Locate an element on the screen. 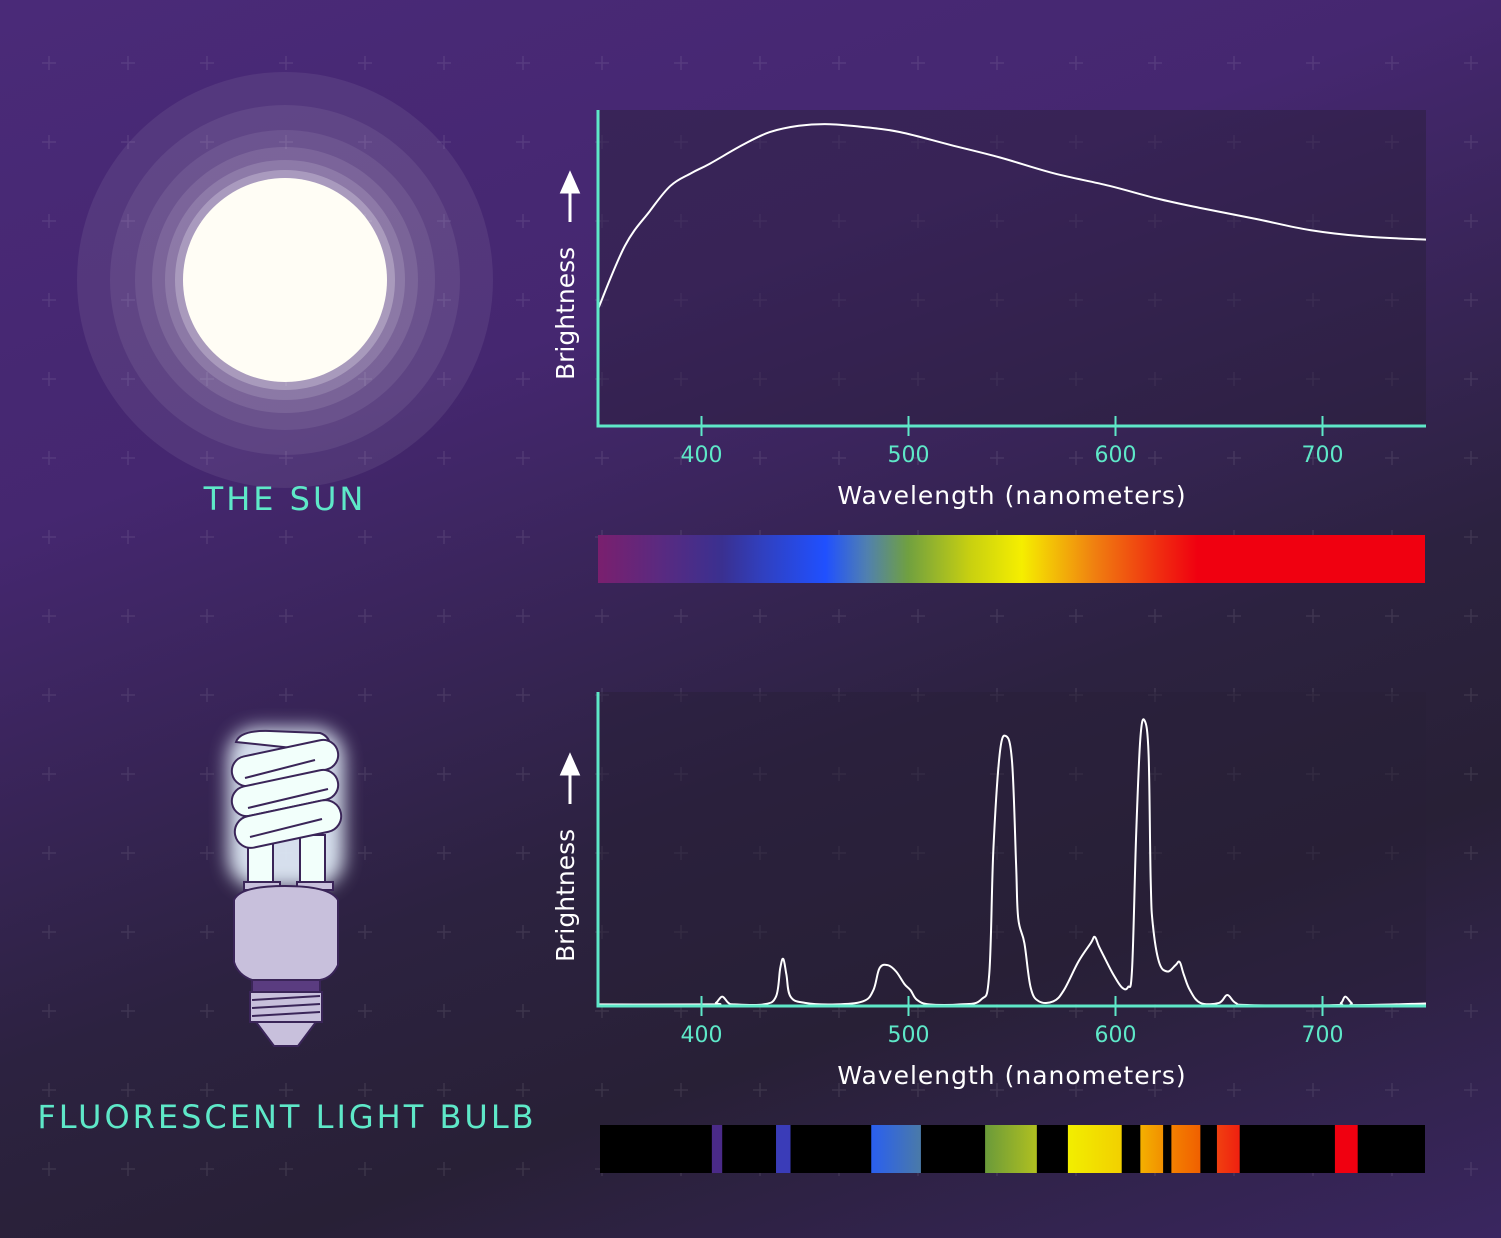 This screenshot has height=1238, width=1501. x-axis-label: Wavelength (nanometers) is located at coordinates (1011, 1075).